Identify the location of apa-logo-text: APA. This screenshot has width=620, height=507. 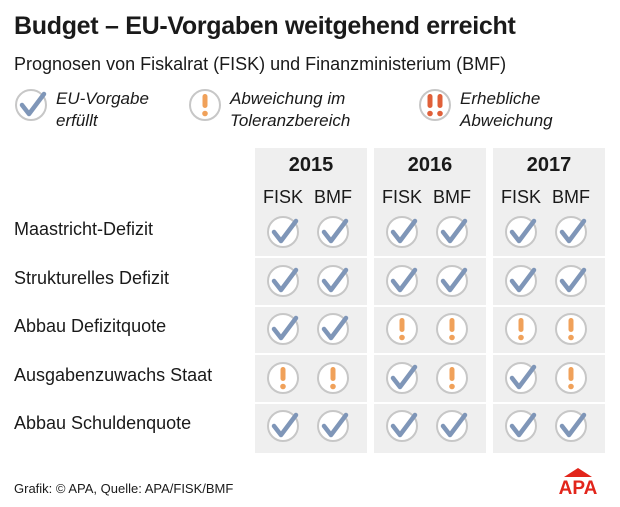
(578, 487).